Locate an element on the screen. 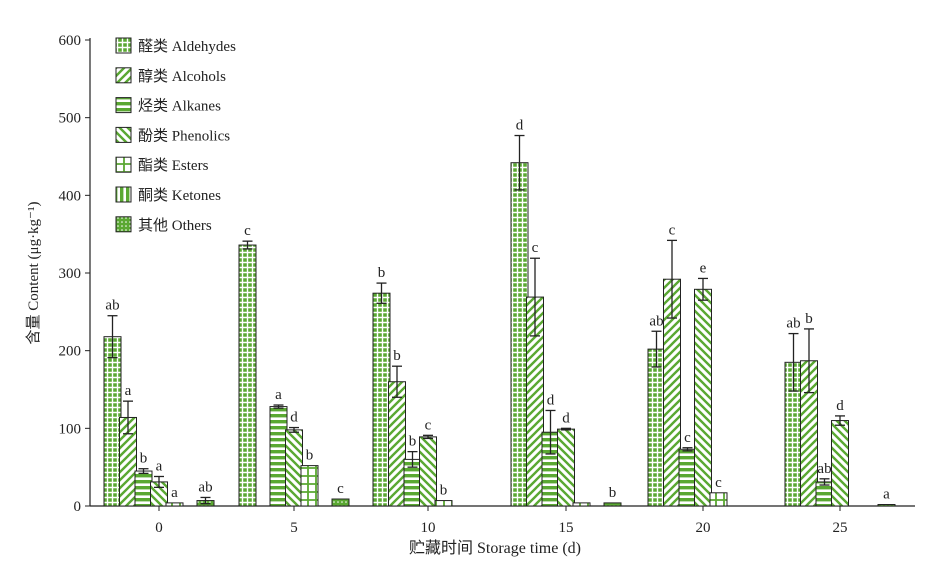  x-tick-label: 25 is located at coordinates (840, 528).